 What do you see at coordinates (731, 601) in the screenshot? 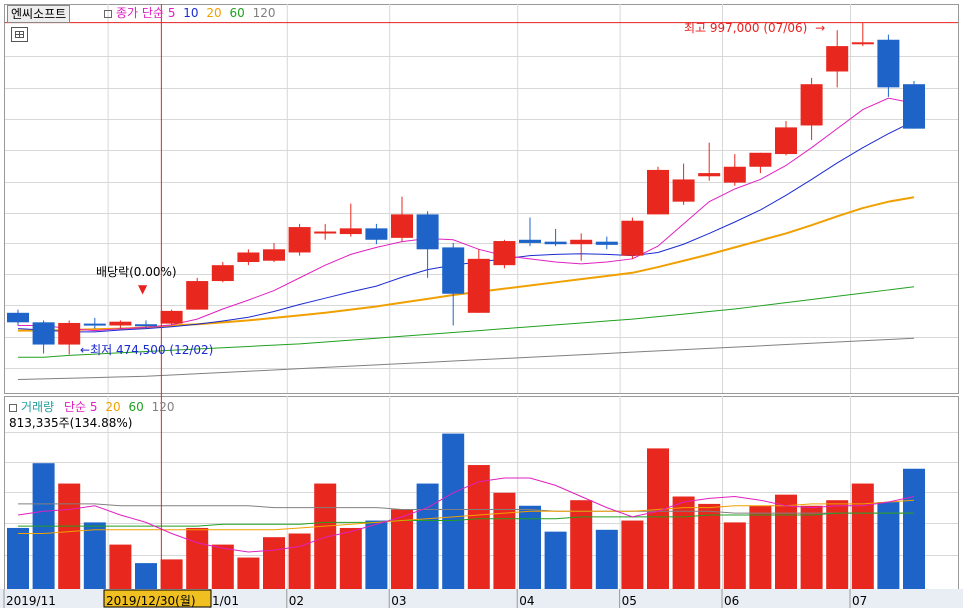
I see `x-tick-label: 06` at bounding box center [731, 601].